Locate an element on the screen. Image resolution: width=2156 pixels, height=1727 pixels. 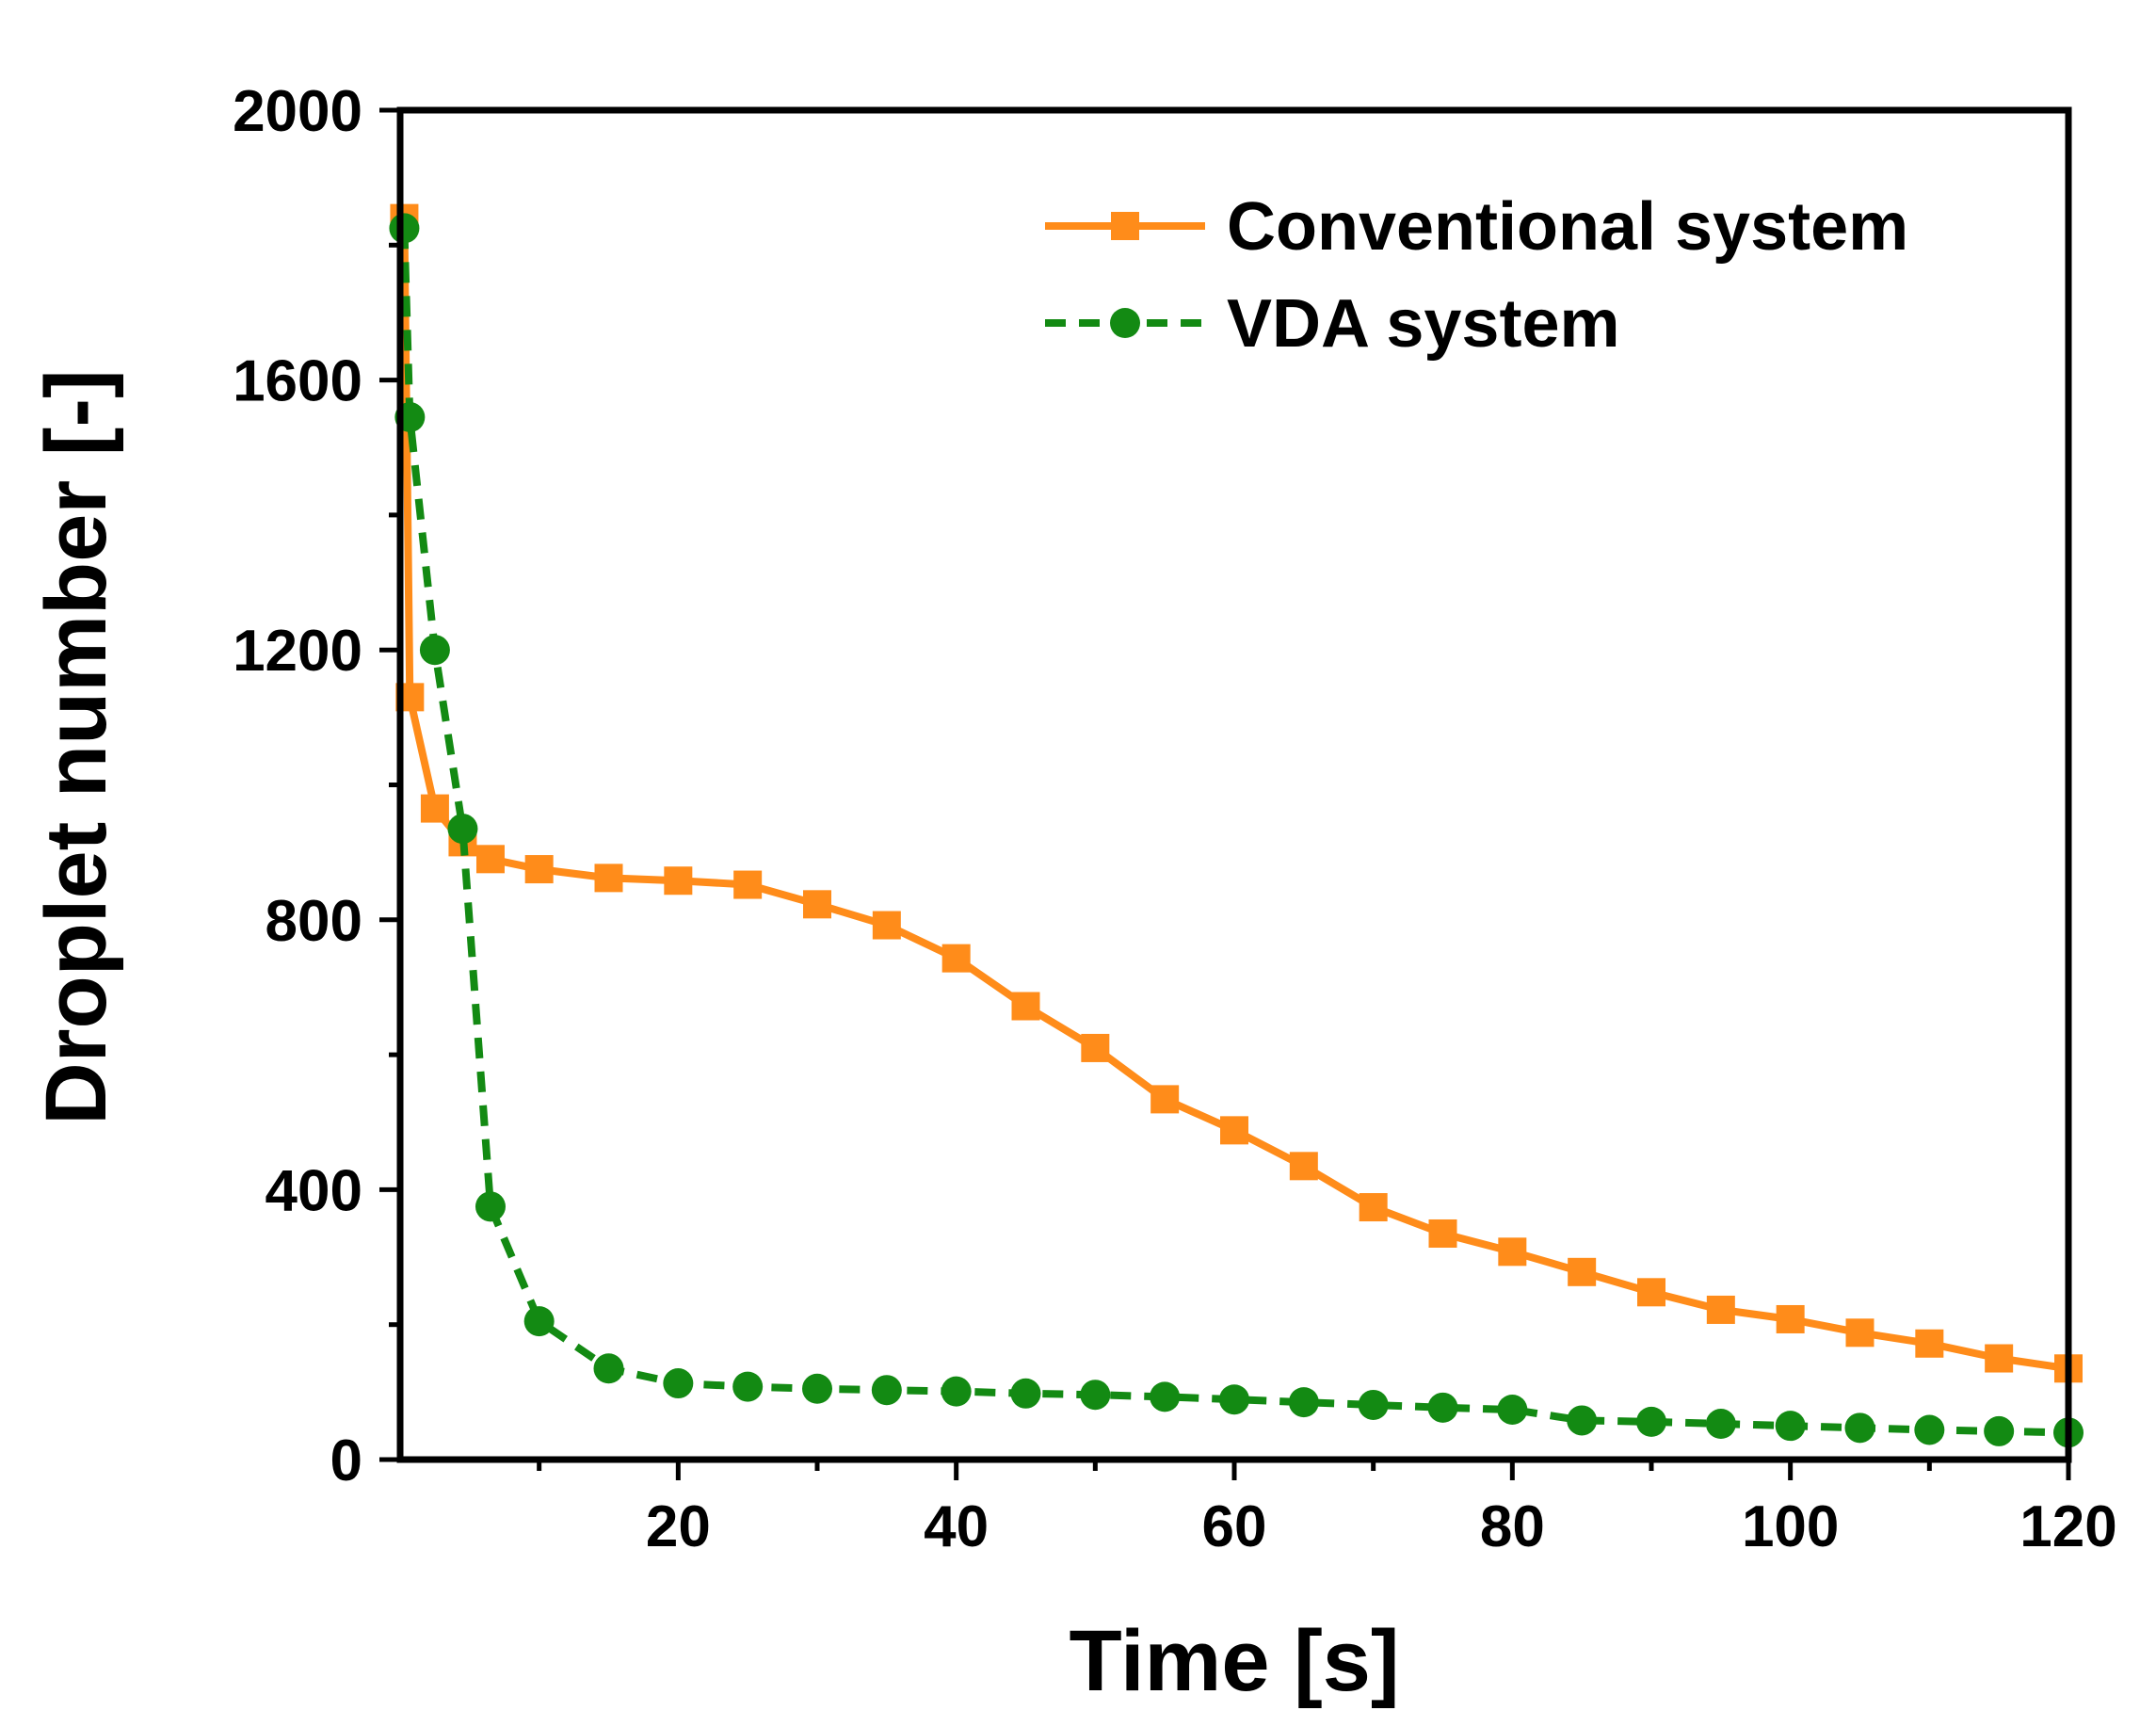
y-tick-label: 1200 is located at coordinates (297, 651).